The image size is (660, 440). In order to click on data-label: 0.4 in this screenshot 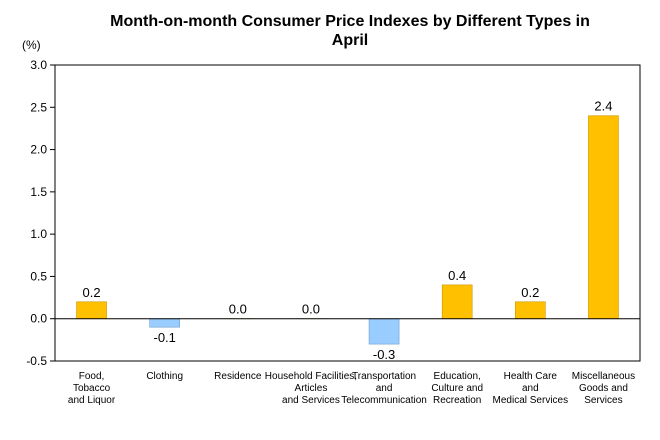, I will do `click(457, 275)`.